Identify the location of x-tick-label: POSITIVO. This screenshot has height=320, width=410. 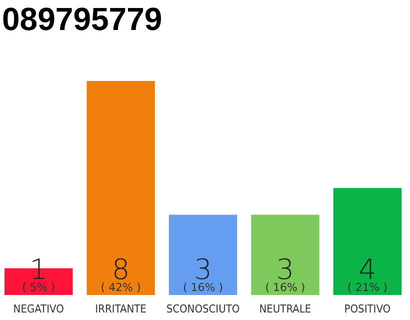
(367, 309).